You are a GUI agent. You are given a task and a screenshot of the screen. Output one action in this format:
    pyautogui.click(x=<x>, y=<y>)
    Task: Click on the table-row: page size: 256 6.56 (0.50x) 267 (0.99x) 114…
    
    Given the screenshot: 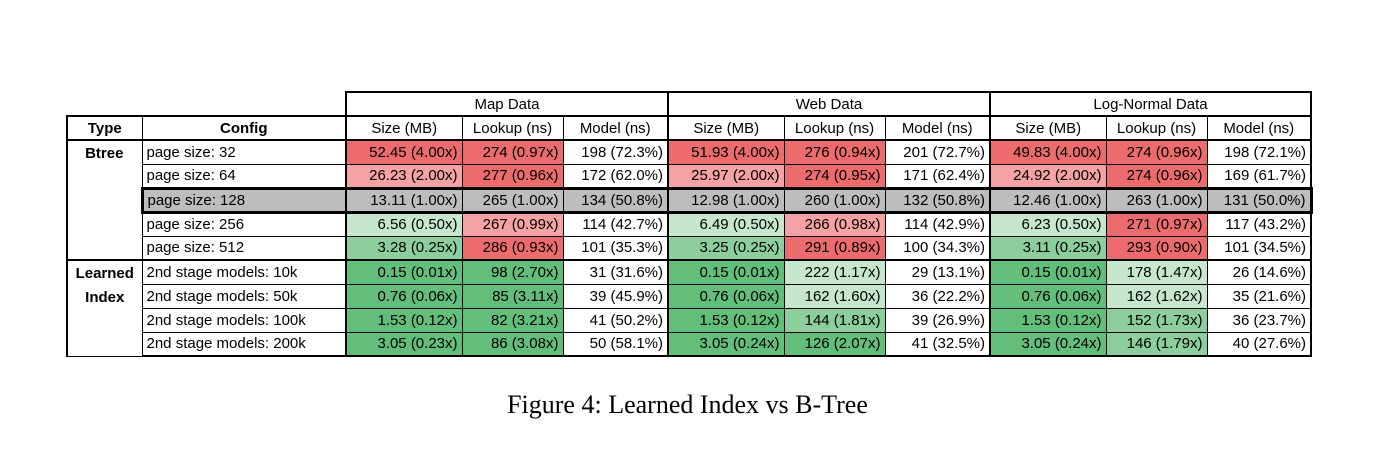 What is the action you would take?
    pyautogui.click(x=689, y=224)
    